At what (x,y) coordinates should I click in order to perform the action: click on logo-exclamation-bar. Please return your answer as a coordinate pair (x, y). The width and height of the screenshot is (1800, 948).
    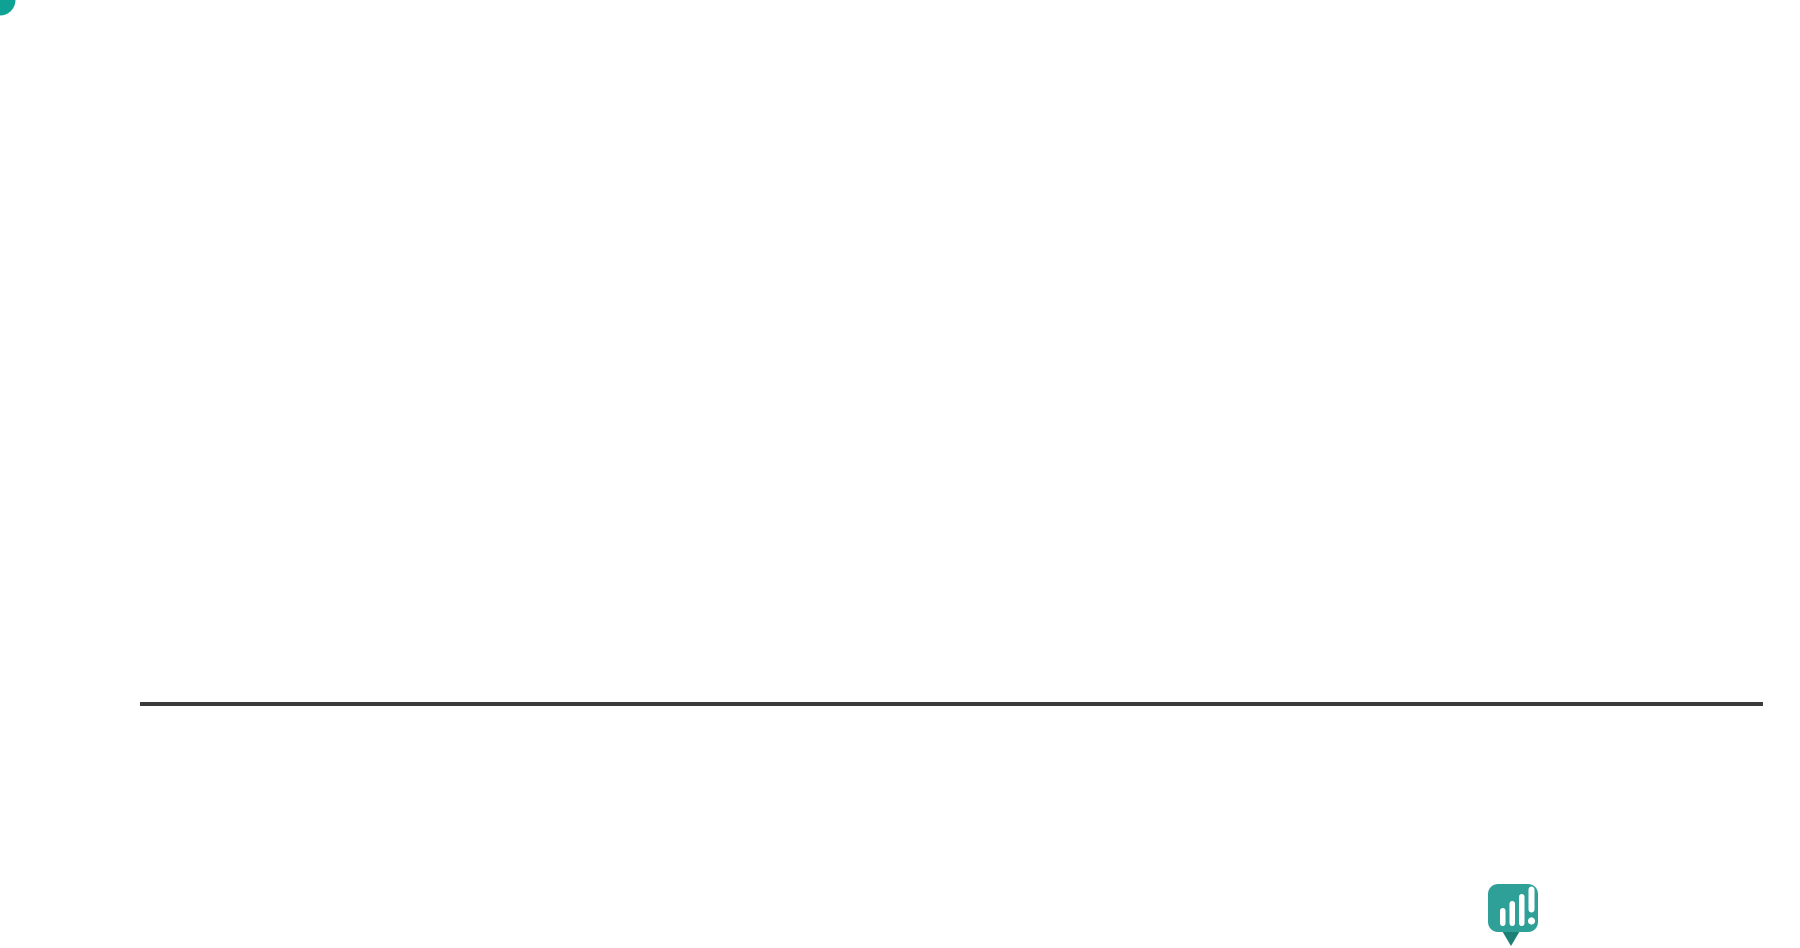
    Looking at the image, I should click on (1531, 899).